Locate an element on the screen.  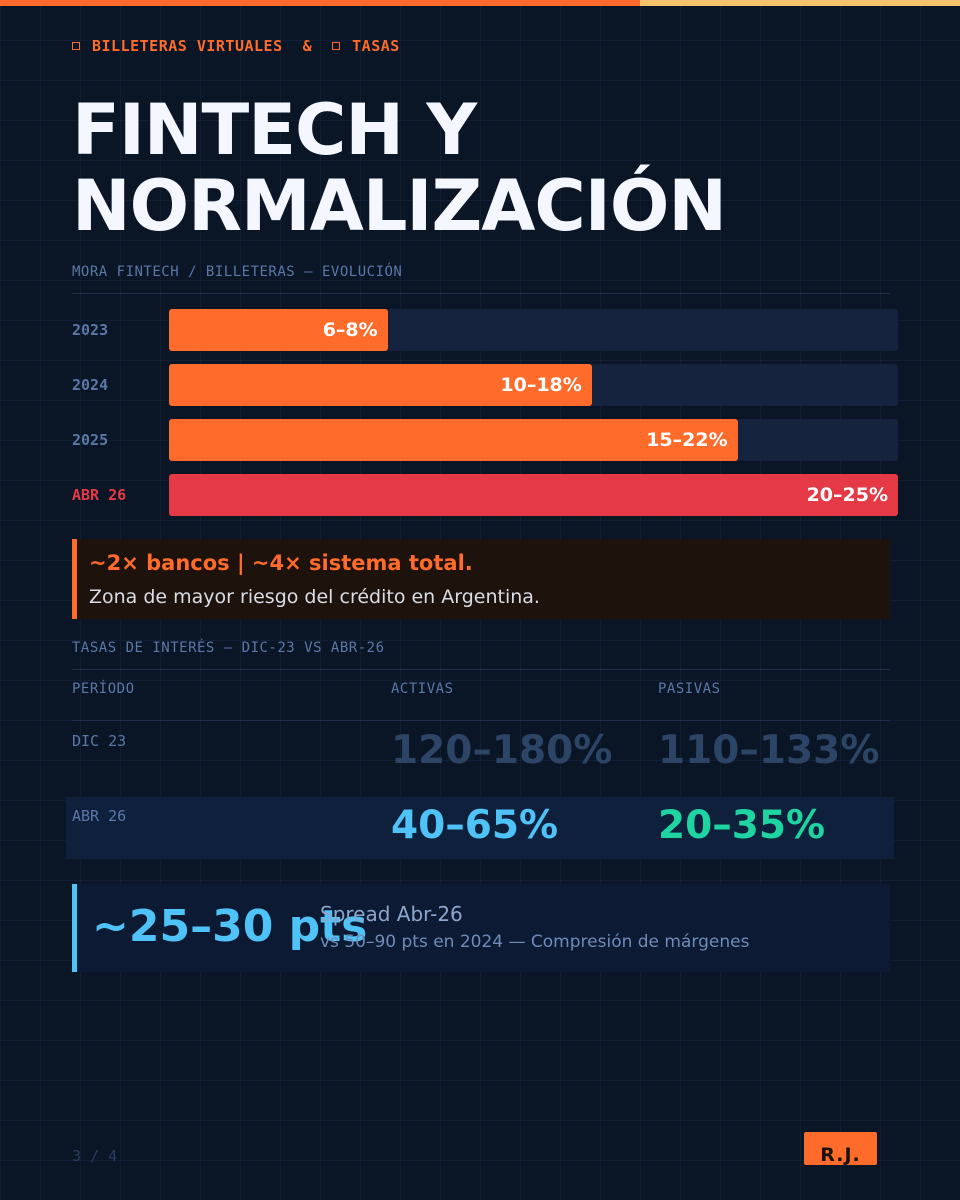
author-logo: R.J. is located at coordinates (840, 1148).